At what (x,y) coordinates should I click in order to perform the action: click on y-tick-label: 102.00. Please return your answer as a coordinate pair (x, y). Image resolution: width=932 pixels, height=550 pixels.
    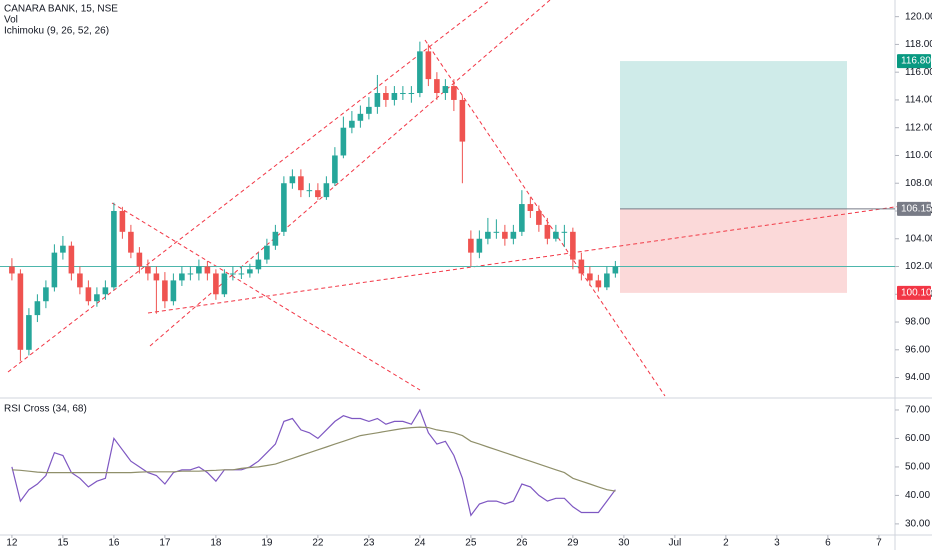
    Looking at the image, I should click on (918, 266).